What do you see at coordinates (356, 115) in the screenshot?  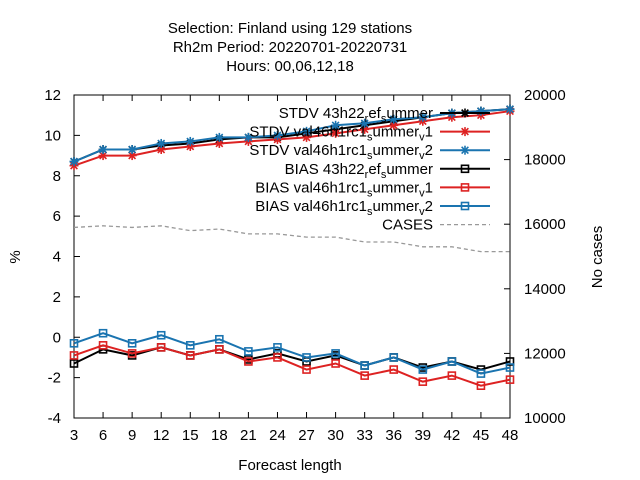 I see `legend-label: STDV 43h22refsummer` at bounding box center [356, 115].